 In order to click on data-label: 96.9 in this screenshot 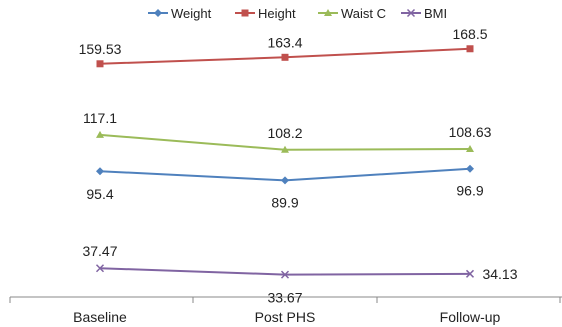, I will do `click(469, 191)`.